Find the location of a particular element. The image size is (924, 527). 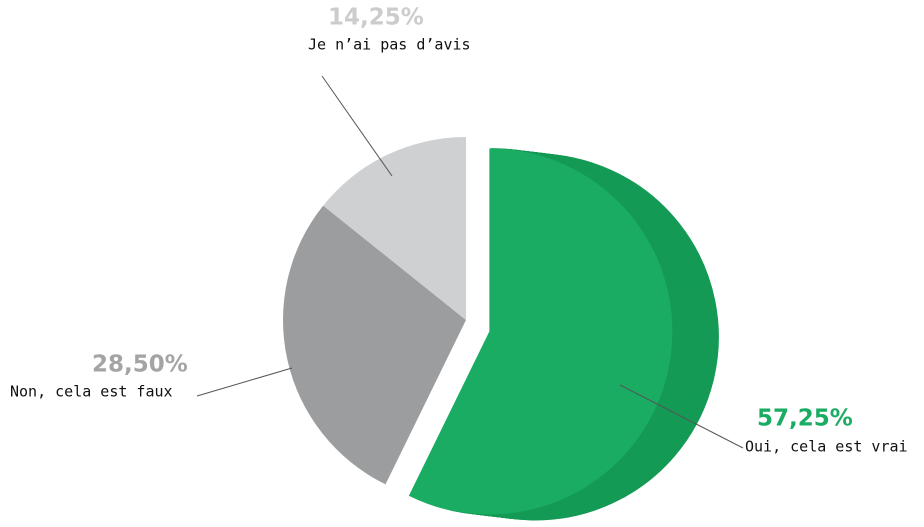

category-label: Oui, cela est vrai is located at coordinates (826, 447).